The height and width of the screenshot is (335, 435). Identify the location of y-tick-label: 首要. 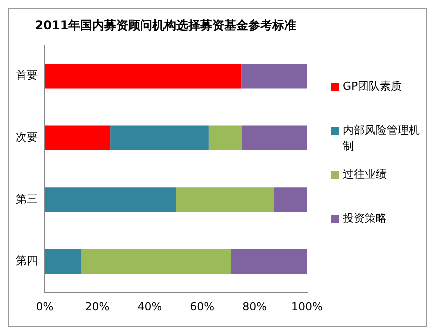
(27, 75).